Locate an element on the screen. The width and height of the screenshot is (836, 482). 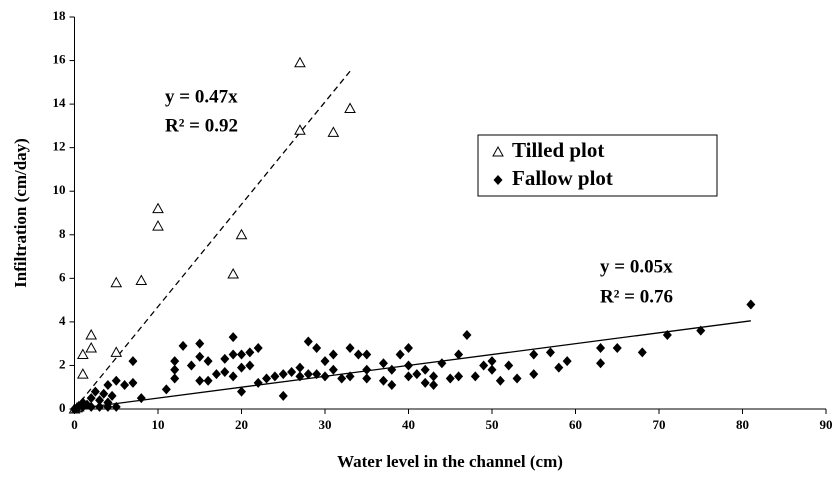
y-tick-label: 12 is located at coordinates (59, 146).